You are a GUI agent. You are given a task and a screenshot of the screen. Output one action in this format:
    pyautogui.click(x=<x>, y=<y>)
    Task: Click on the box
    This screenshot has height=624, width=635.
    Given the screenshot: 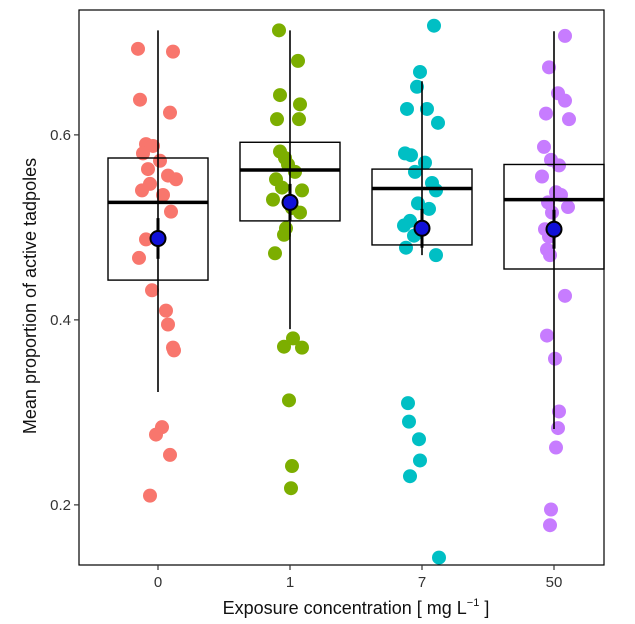 What is the action you would take?
    pyautogui.click(x=158, y=219)
    